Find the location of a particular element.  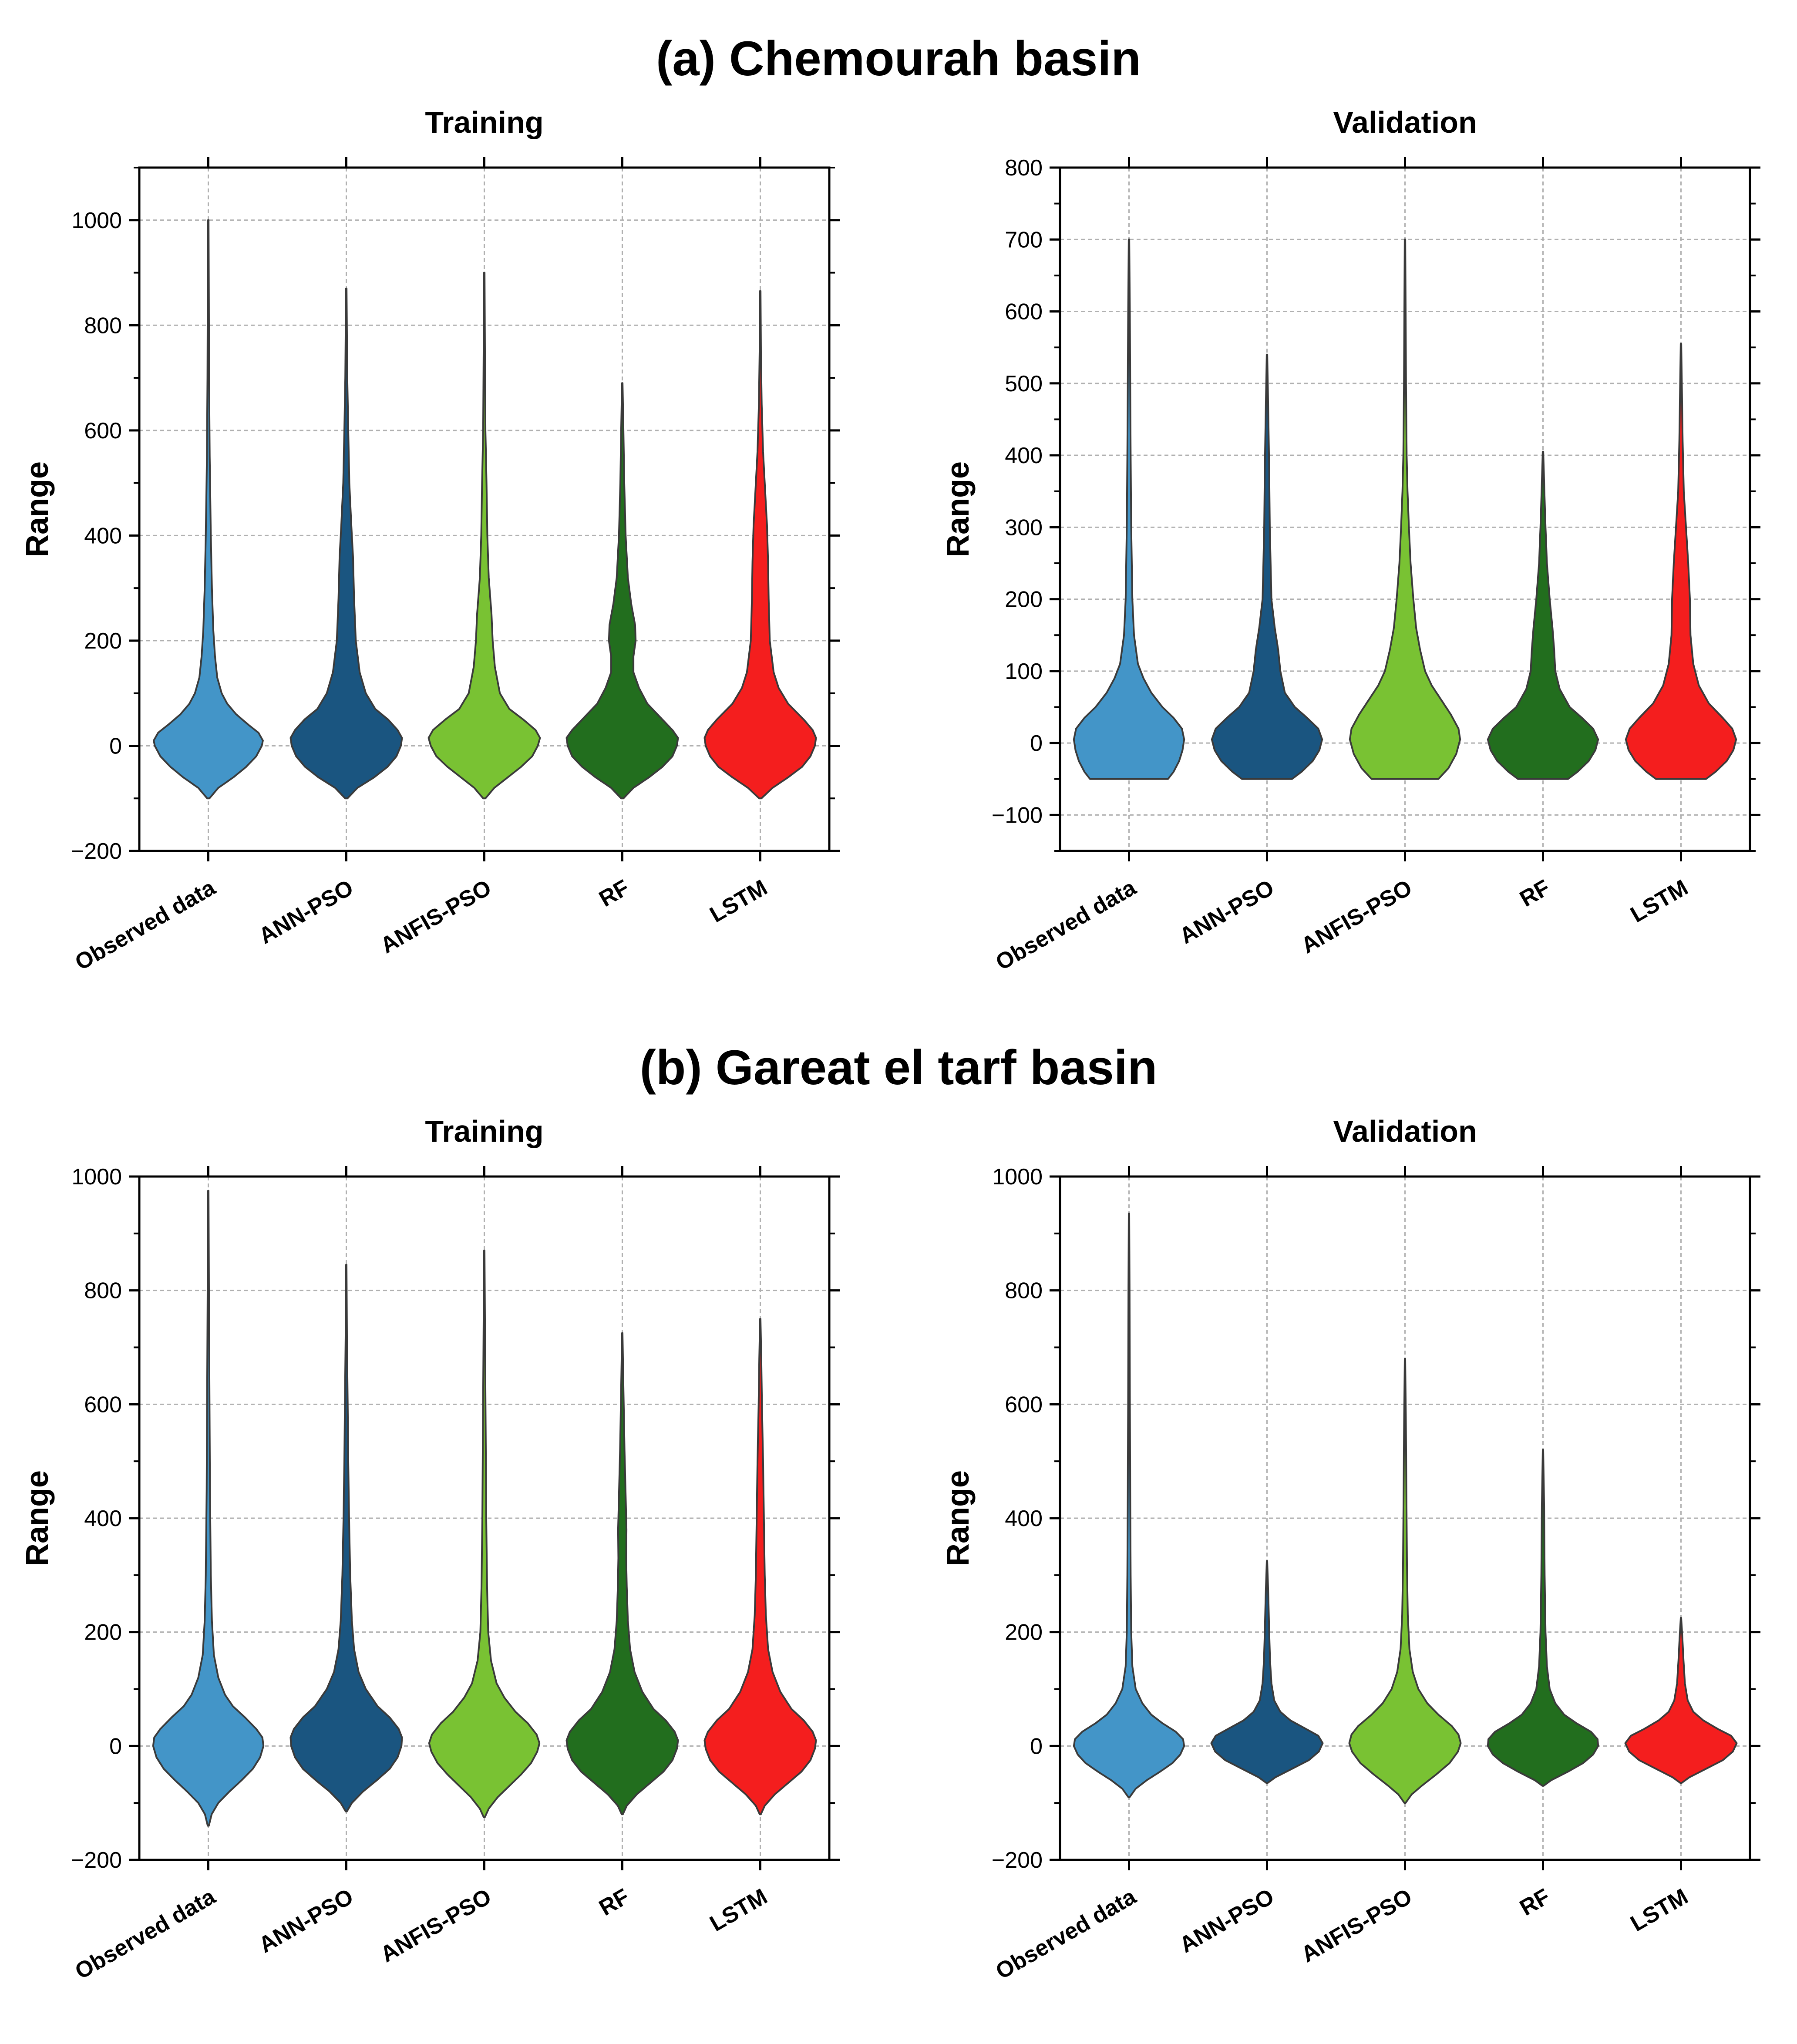

y-tick-label: −100 is located at coordinates (1018, 815).